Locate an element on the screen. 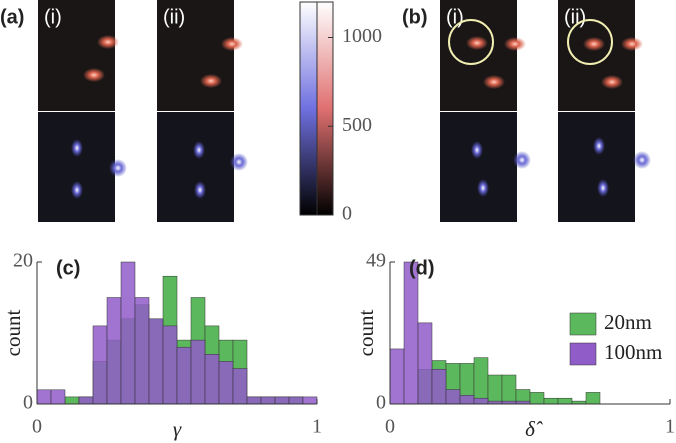 This screenshot has height=443, width=676. panel-label: (a) is located at coordinates (12, 17).